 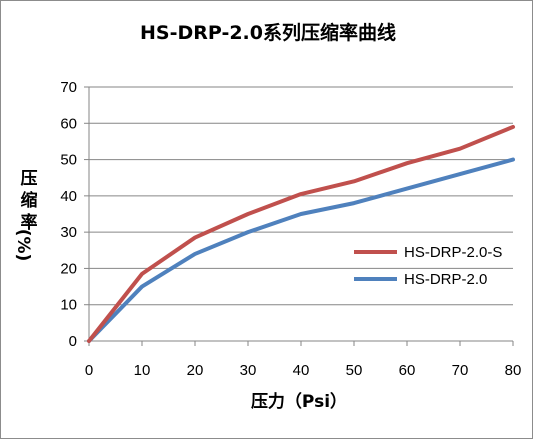 I want to click on x-tick-label: 80, so click(x=513, y=370).